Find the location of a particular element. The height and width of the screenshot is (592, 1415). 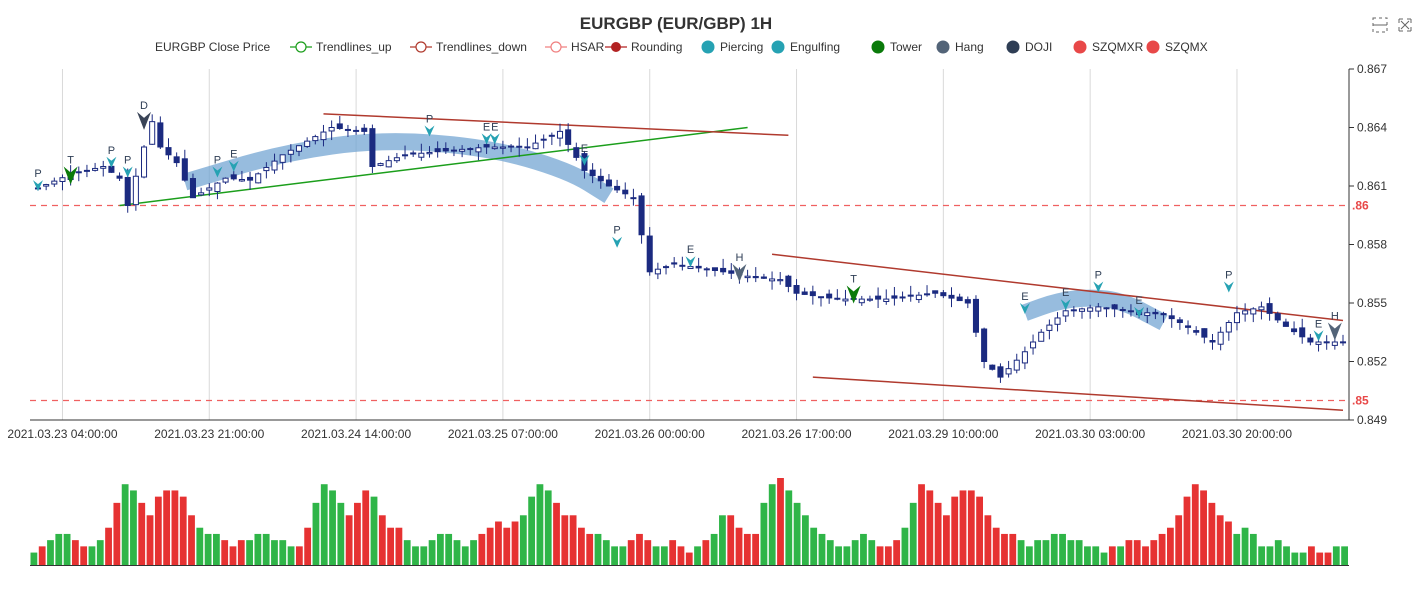

x-tick-label: 2021.03.26 00:00:00 is located at coordinates (650, 434).